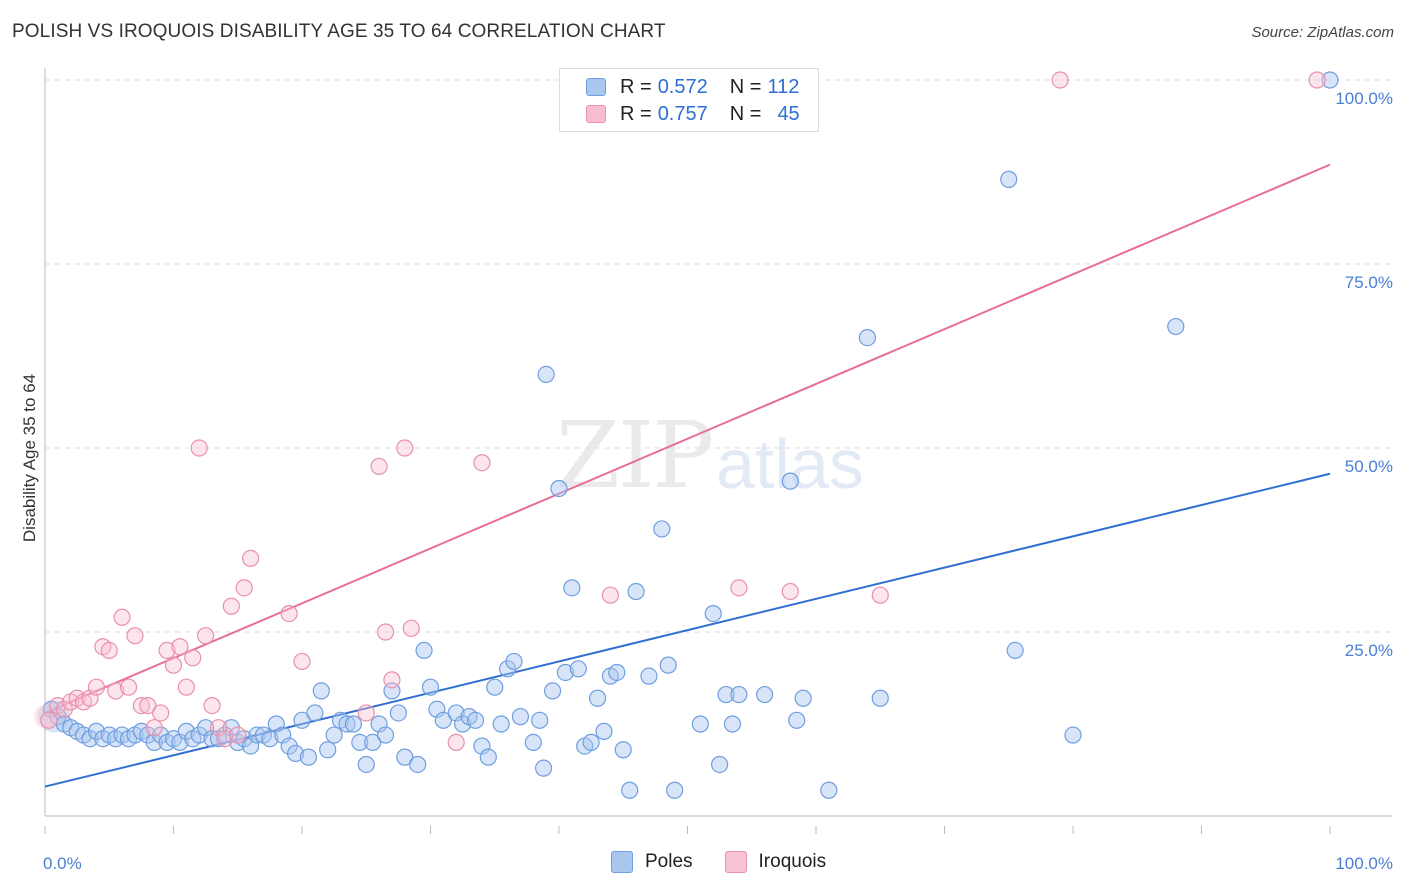  Describe the element at coordinates (62, 863) in the screenshot. I see `x-tick-label: 0.0%` at that location.